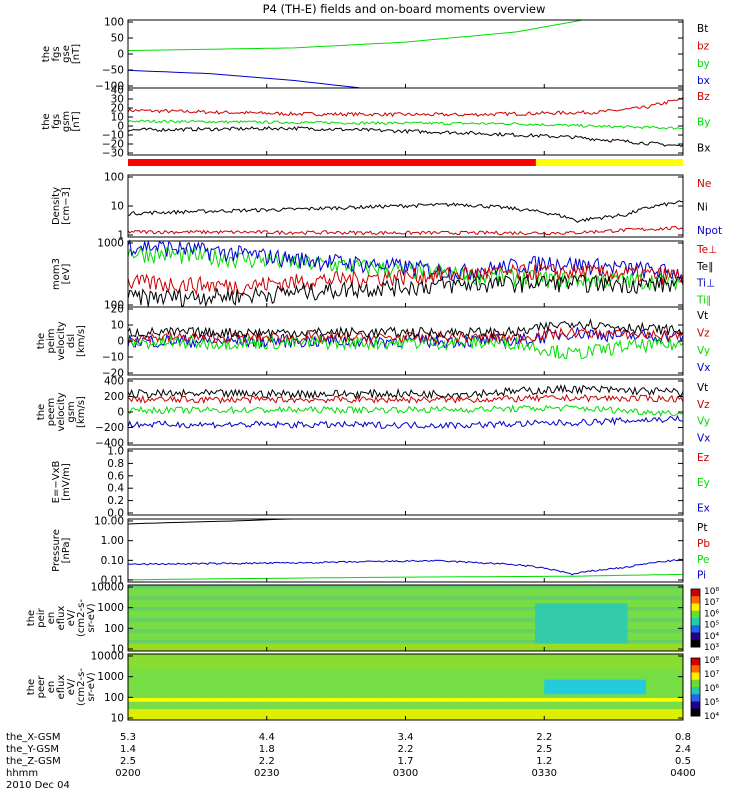 Image resolution: width=750 pixels, height=800 pixels. I want to click on series-Vy, so click(405, 411).